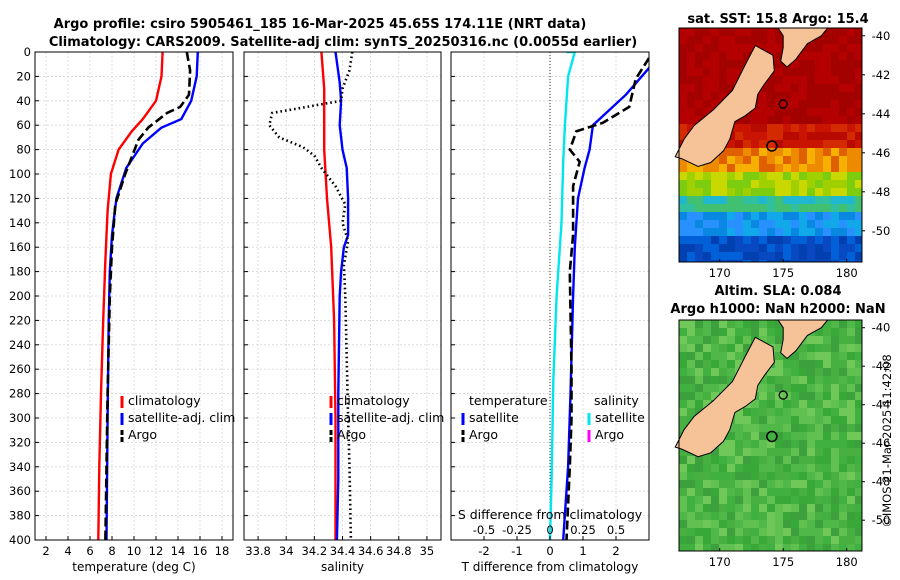 This screenshot has height=580, width=900. What do you see at coordinates (67, 551) in the screenshot?
I see `x-tick-label: 4` at bounding box center [67, 551].